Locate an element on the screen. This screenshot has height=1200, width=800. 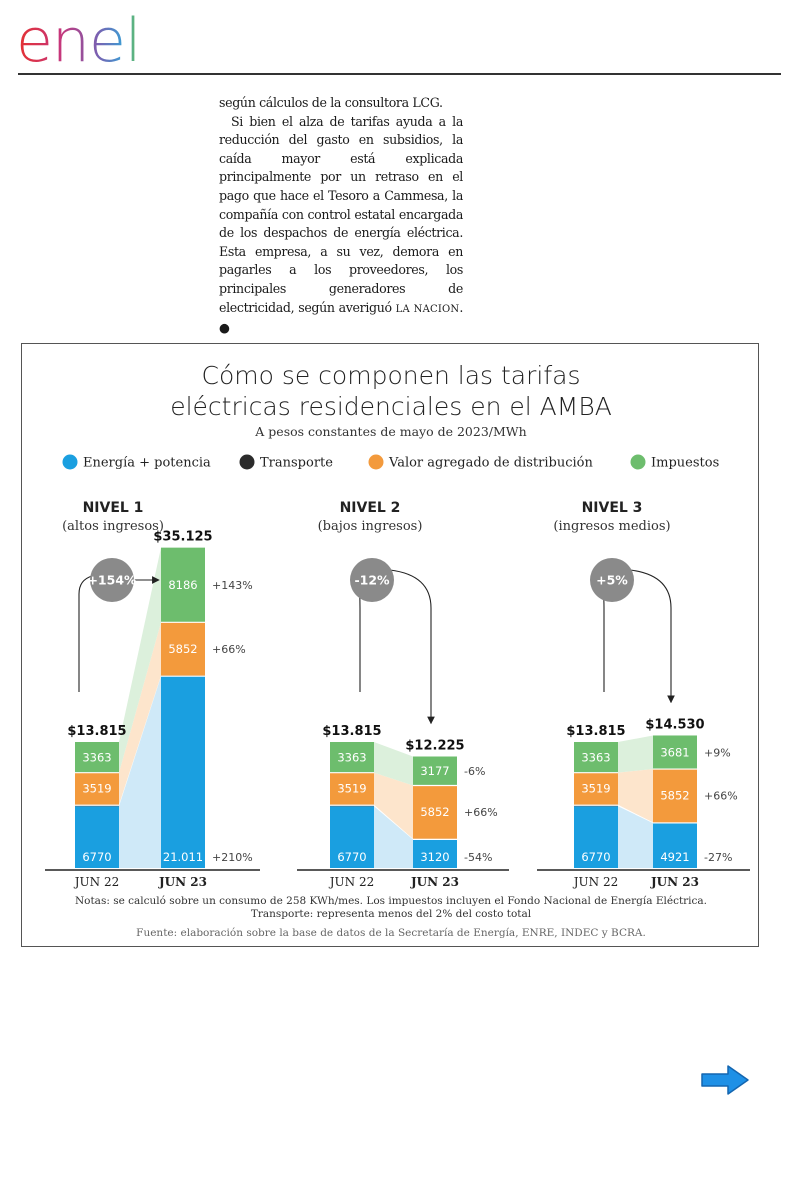
group-2-bar-1-taxes-label: 3363 is located at coordinates (351, 757).